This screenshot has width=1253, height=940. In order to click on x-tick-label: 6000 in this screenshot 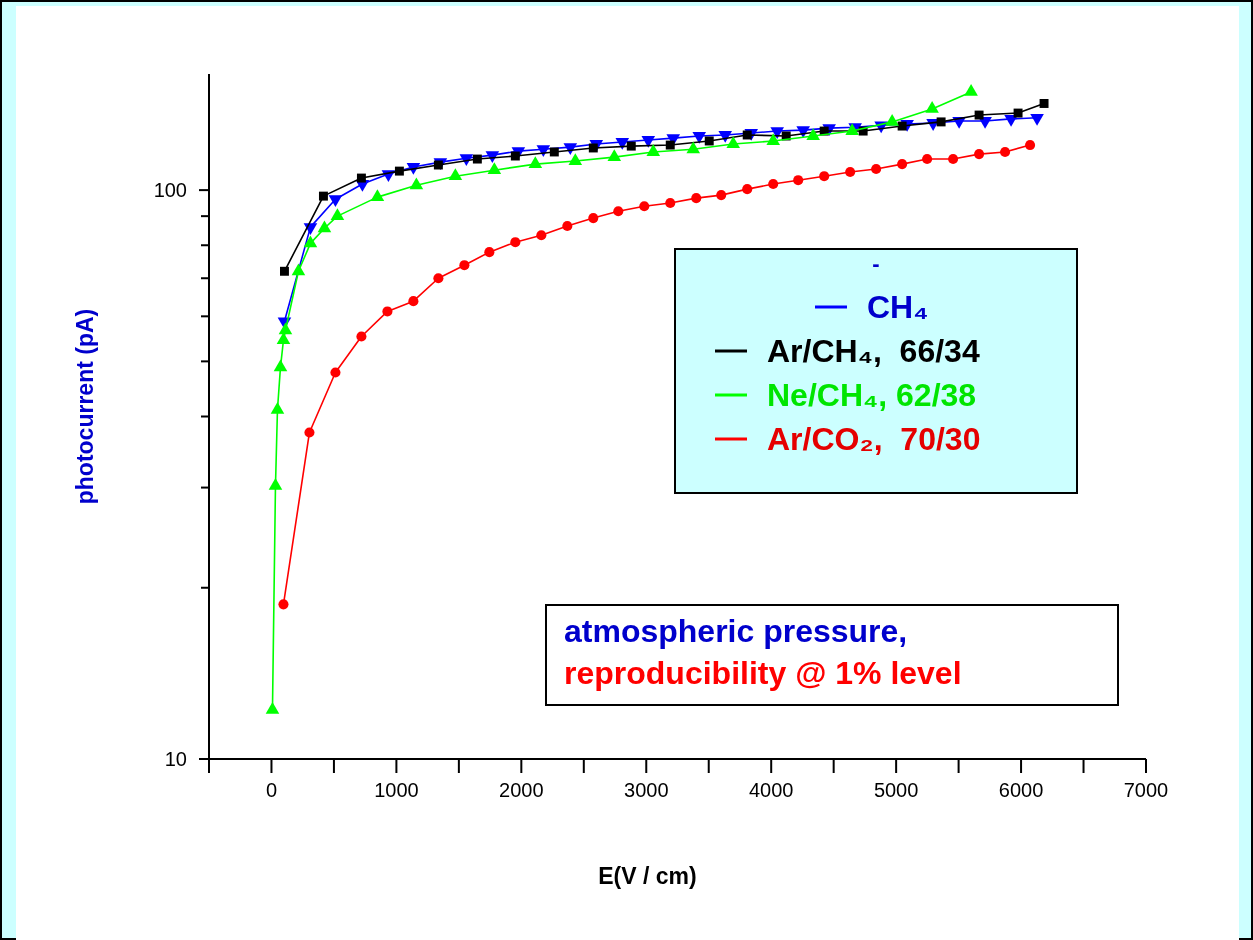, I will do `click(1021, 790)`.